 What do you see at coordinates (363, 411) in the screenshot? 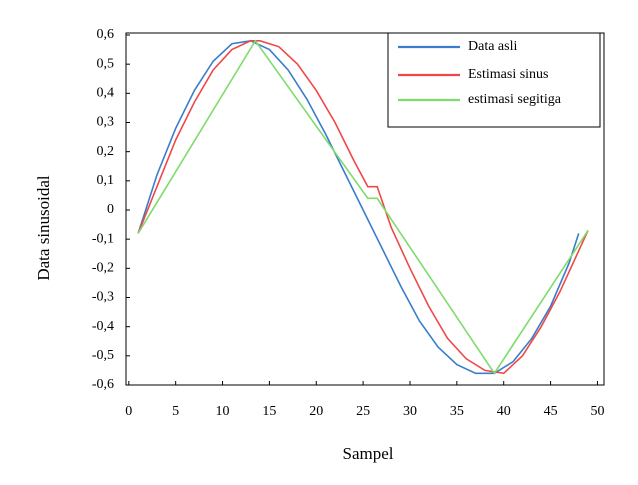
I see `x-tick-label: 25` at bounding box center [363, 411].